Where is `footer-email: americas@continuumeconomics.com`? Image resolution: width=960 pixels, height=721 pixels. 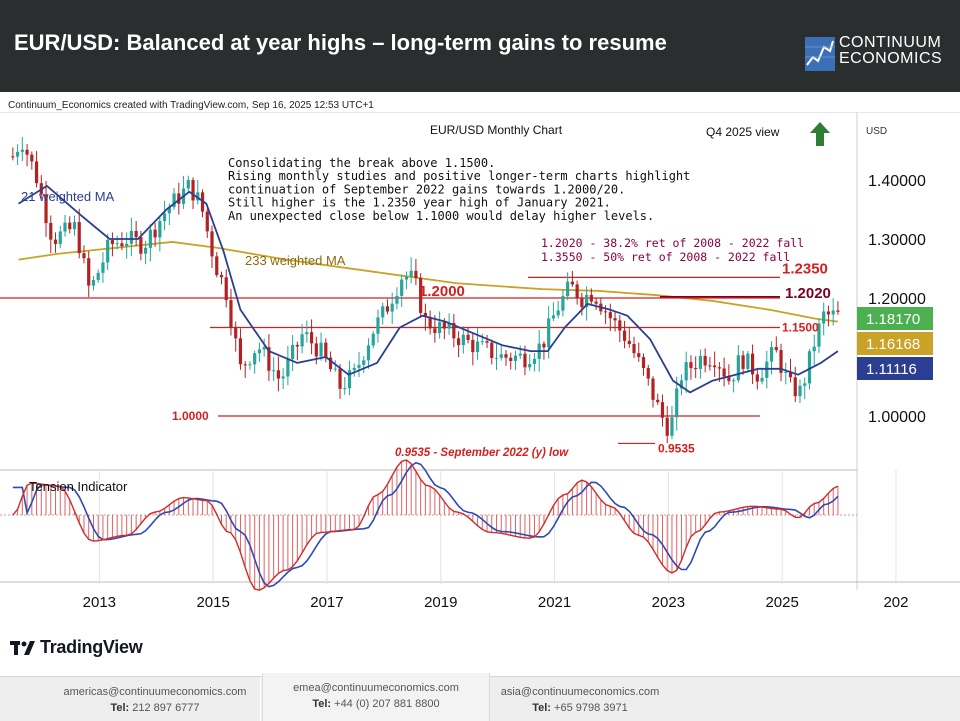
footer-email: americas@continuumeconomics.com is located at coordinates (155, 692).